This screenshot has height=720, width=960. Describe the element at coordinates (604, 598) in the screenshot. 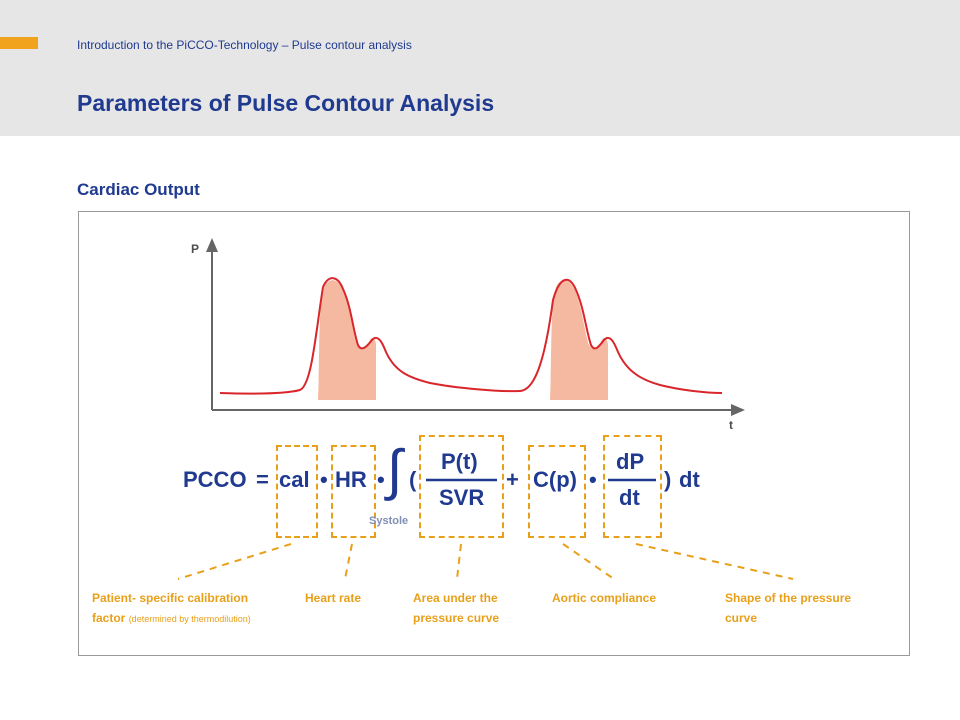

I see `caption-compliance: Aortic compliance` at that location.